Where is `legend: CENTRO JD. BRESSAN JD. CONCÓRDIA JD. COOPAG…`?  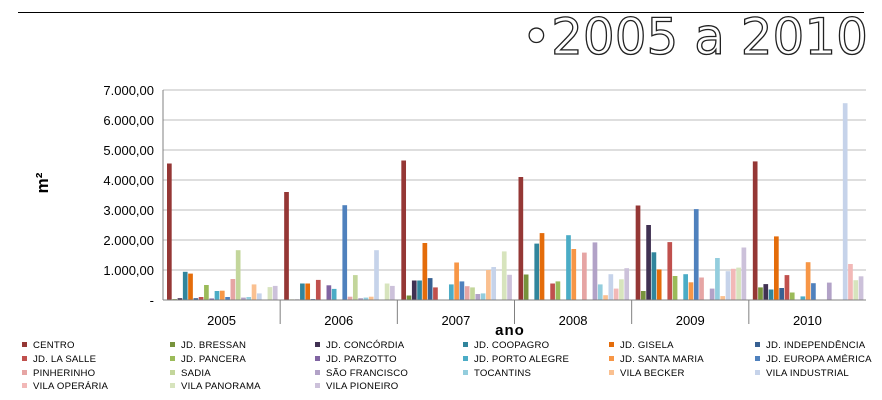
legend: CENTRO JD. BRESSAN JD. CONCÓRDIA JD. COOPAG… is located at coordinates (447, 366).